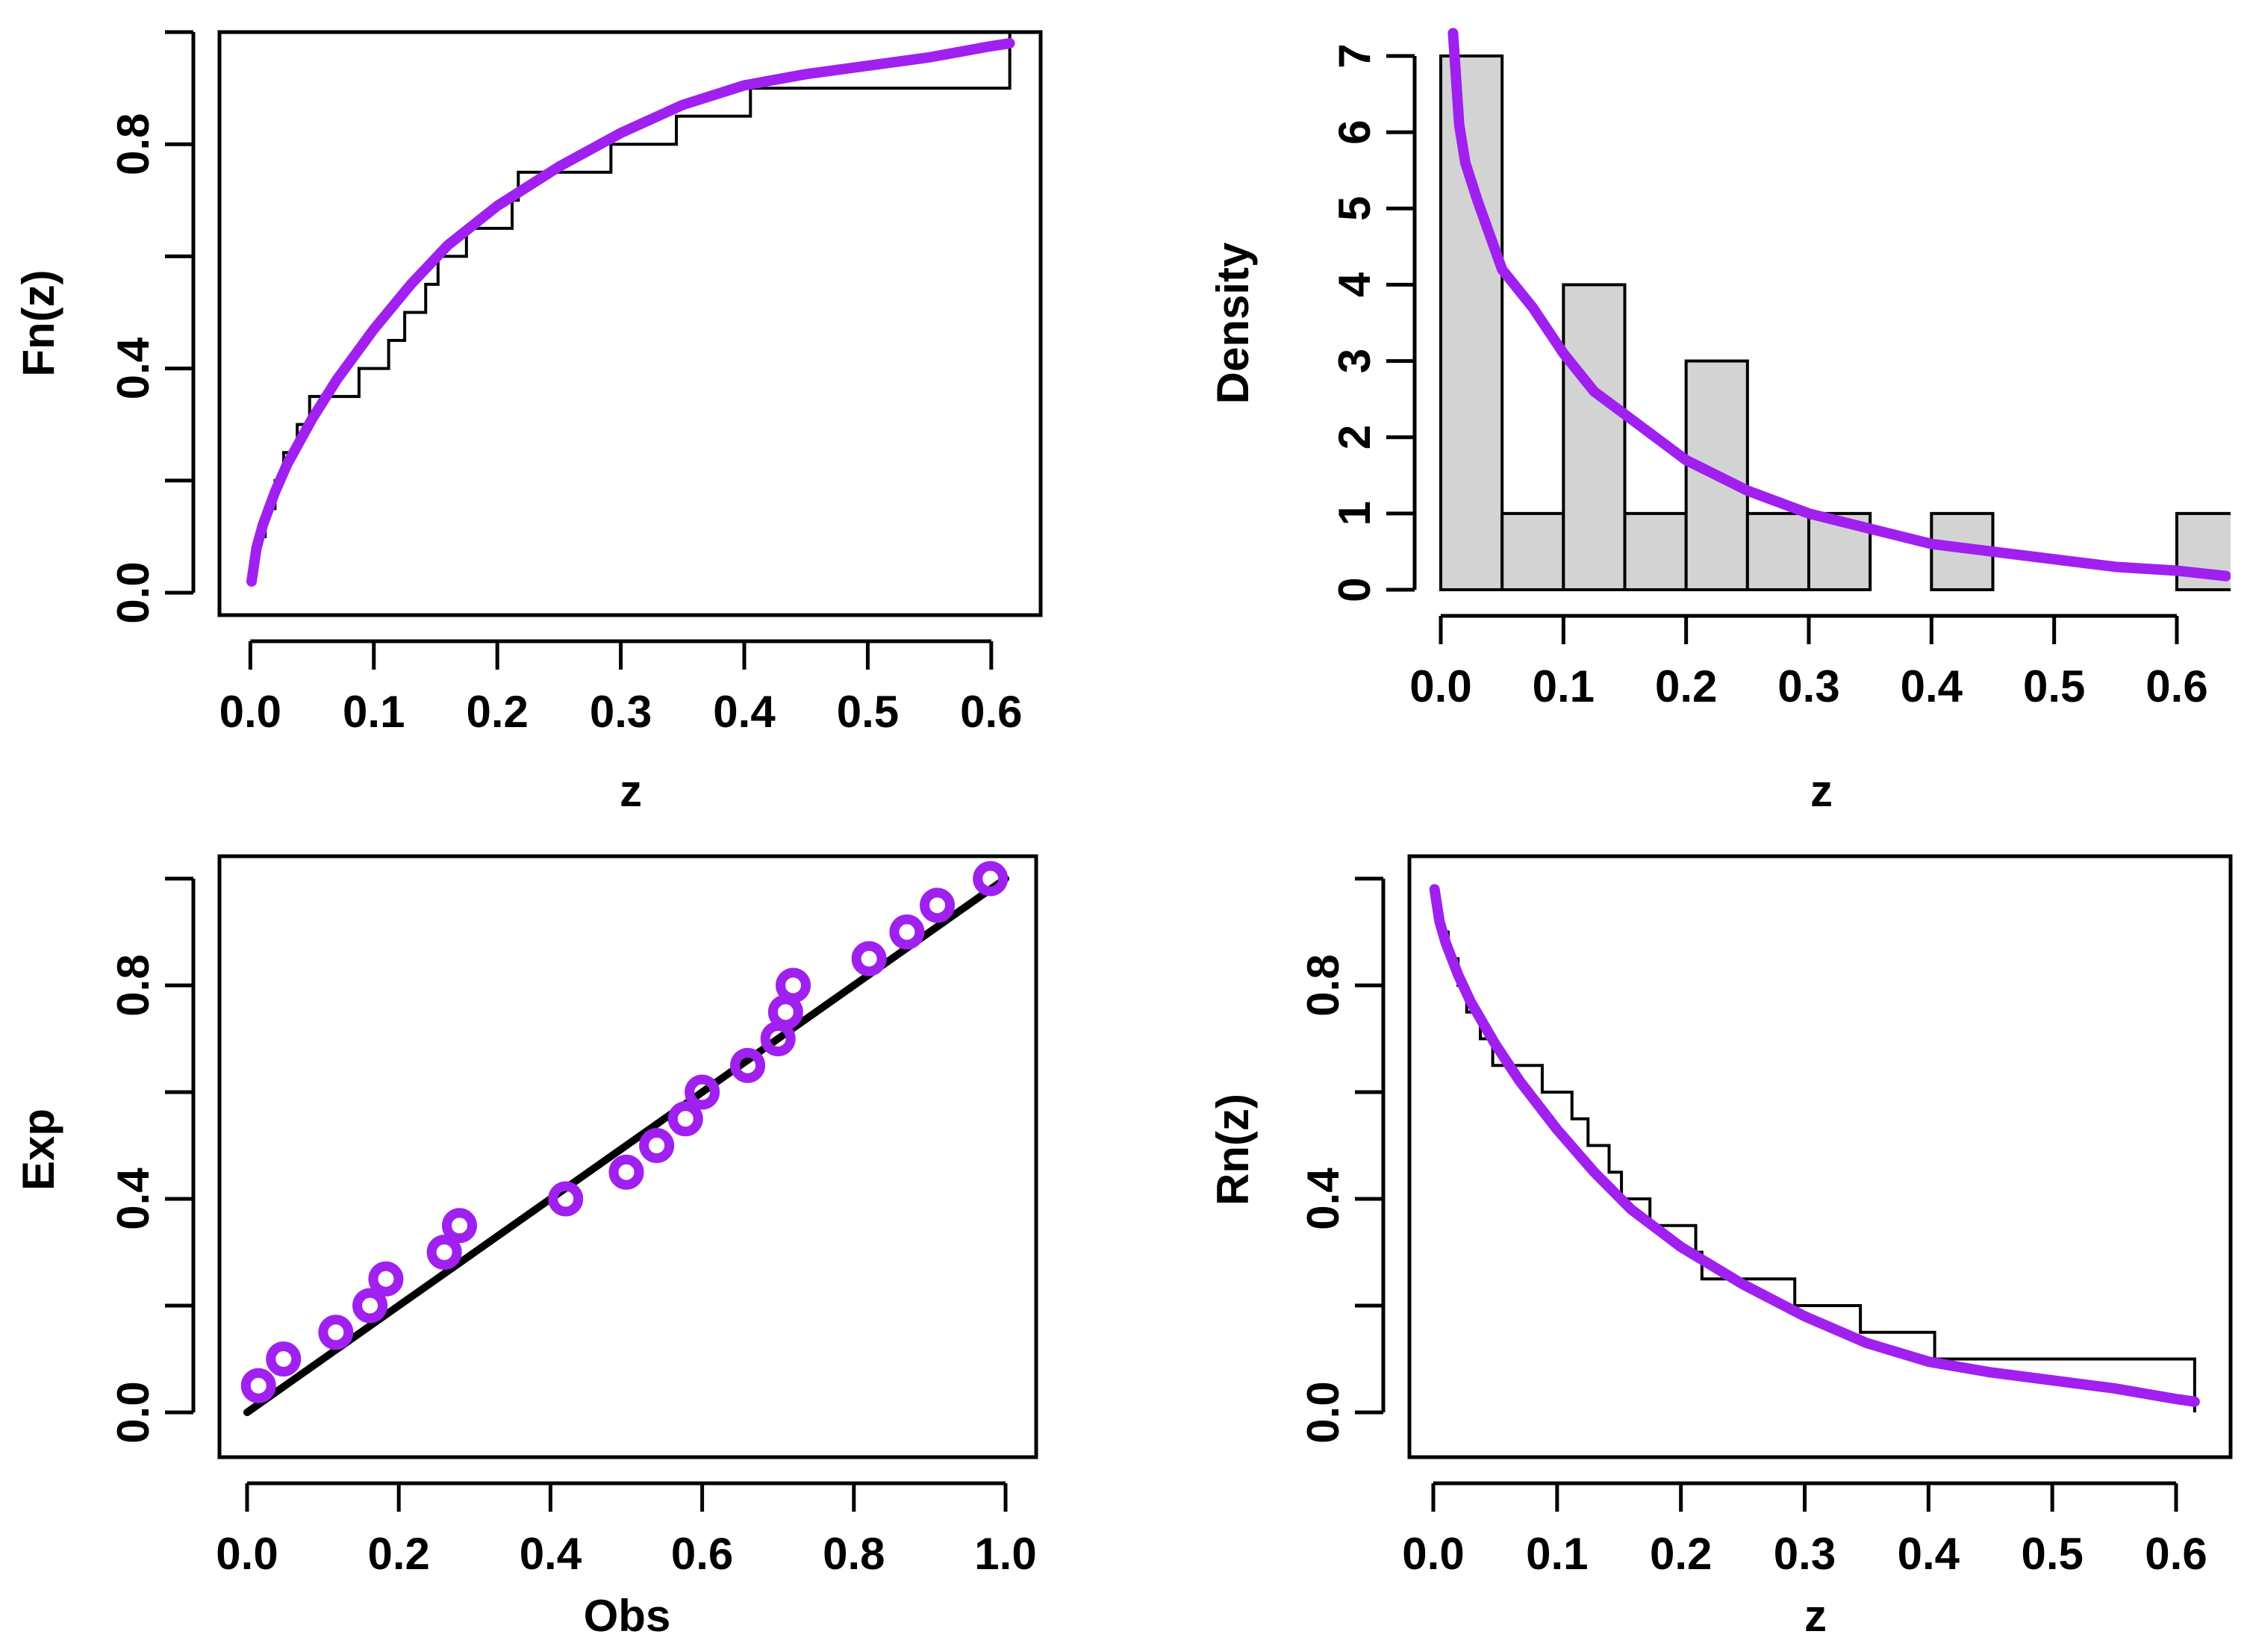  Describe the element at coordinates (1932, 686) in the screenshot. I see `histogram-x-tick-label: 0.4` at that location.